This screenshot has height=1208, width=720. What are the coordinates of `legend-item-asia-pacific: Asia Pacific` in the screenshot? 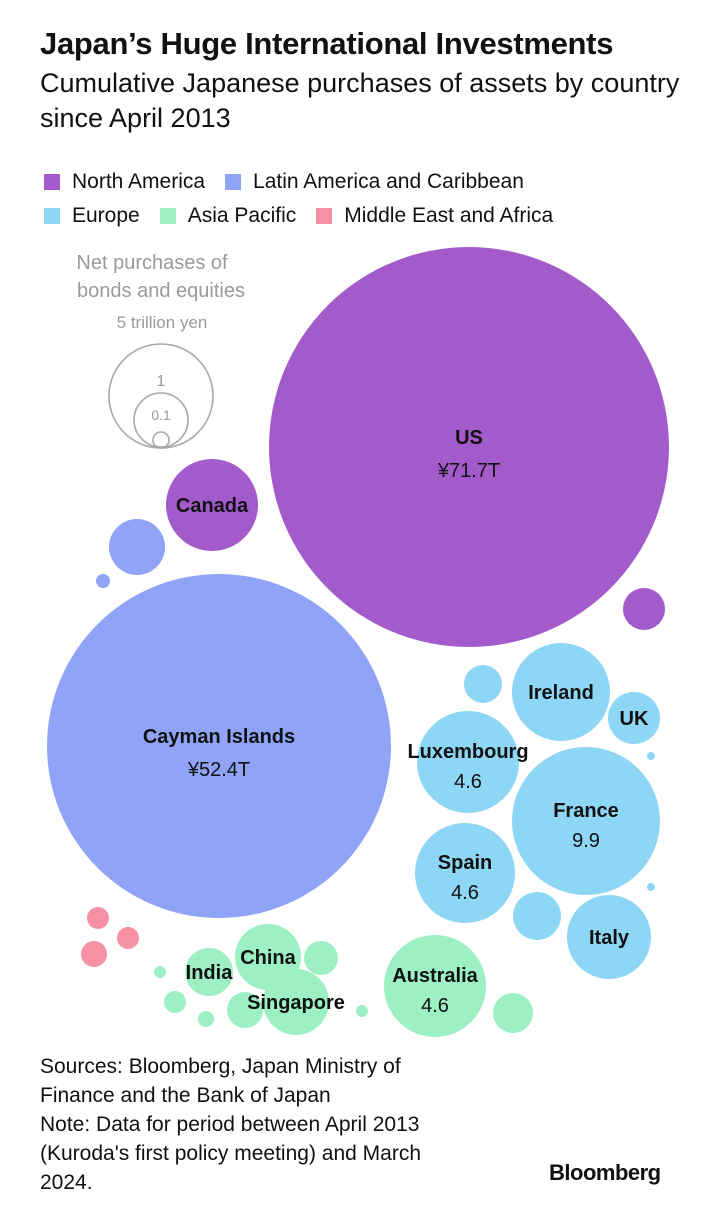 It's located at (228, 216).